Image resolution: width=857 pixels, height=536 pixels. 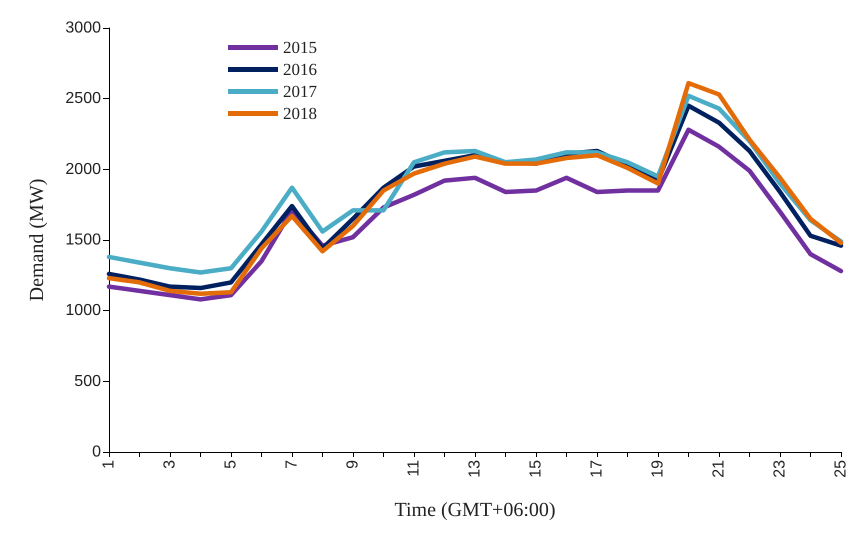 What do you see at coordinates (231, 464) in the screenshot?
I see `x-tick-label: 5` at bounding box center [231, 464].